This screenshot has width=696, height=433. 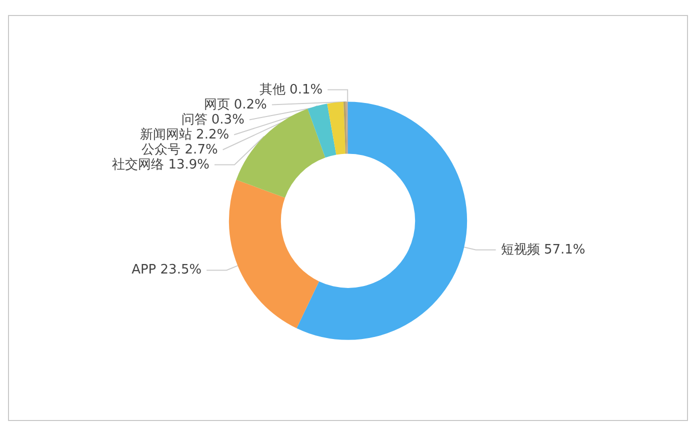 What do you see at coordinates (185, 134) in the screenshot?
I see `slice-label: 新闻网站 2.2%` at bounding box center [185, 134].